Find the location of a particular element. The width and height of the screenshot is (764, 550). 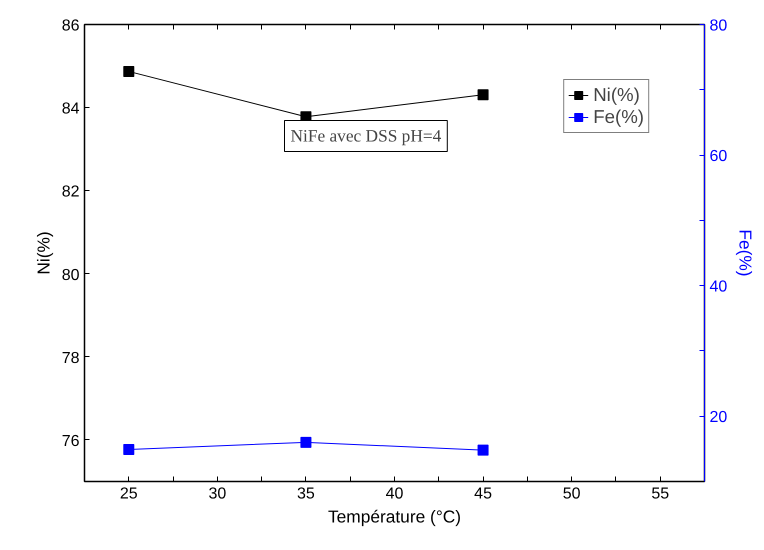

y-tick-label: 76 is located at coordinates (71, 441).